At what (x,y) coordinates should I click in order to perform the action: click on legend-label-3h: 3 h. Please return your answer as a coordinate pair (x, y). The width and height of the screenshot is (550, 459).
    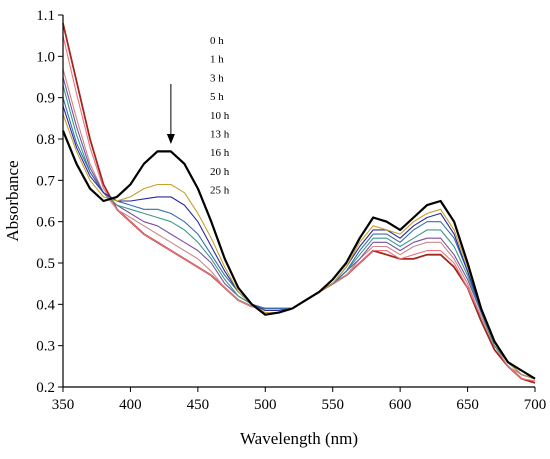
    Looking at the image, I should click on (217, 78).